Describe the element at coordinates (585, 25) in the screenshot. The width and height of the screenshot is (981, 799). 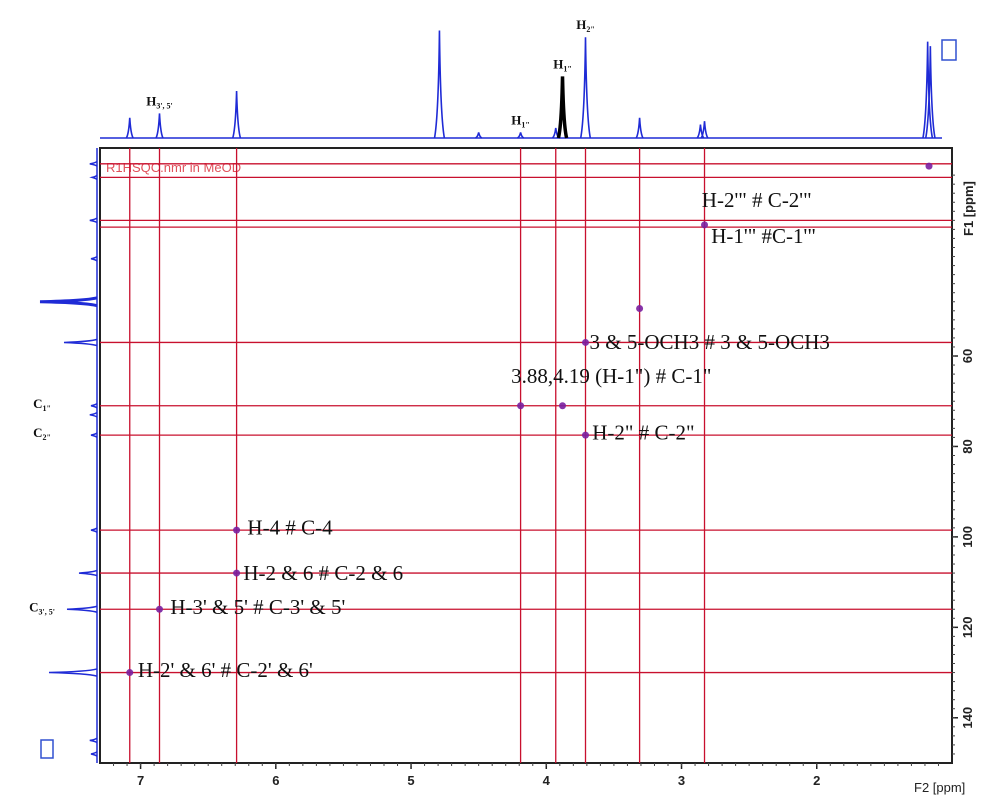
I see `f2-peak-label: H2"` at that location.